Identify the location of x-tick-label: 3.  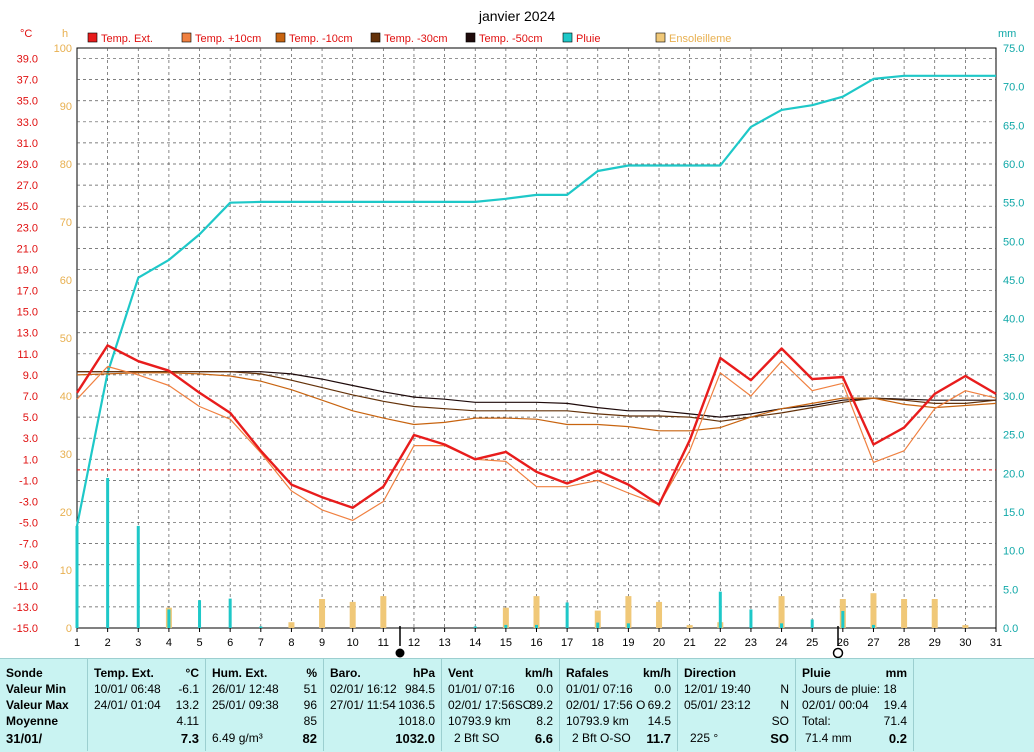
(138, 643).